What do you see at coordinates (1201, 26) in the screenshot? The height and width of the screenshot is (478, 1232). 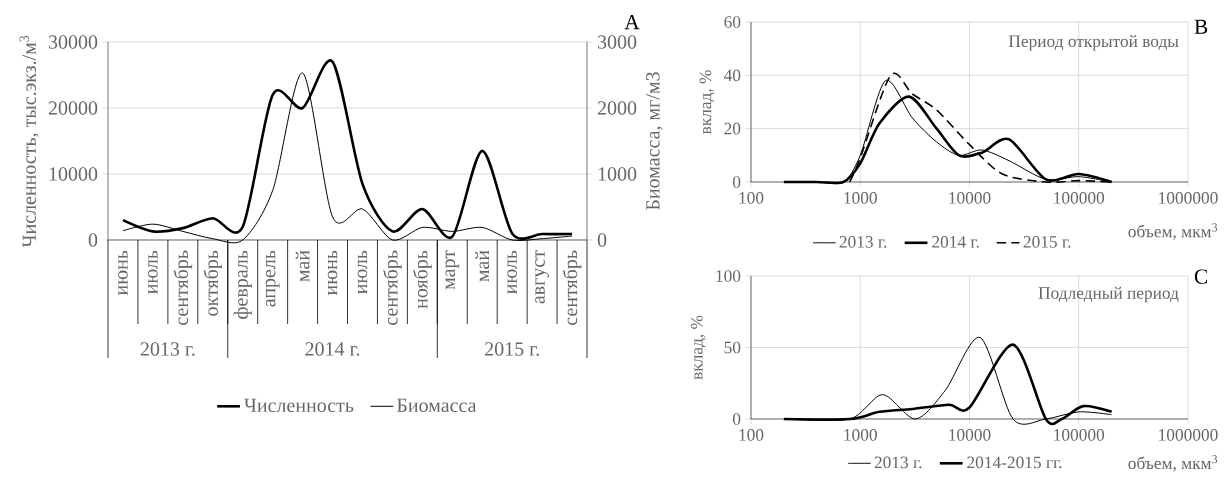 I see `chart-title: B` at bounding box center [1201, 26].